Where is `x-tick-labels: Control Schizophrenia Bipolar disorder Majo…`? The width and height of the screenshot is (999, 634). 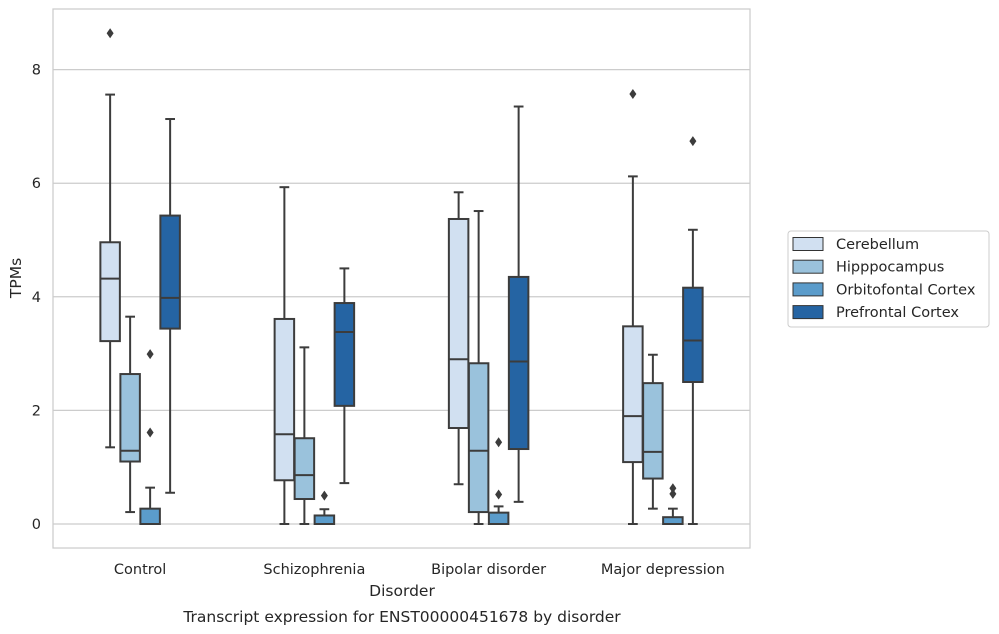 x-tick-labels: Control Schizophrenia Bipolar disorder Majo… is located at coordinates (419, 570).